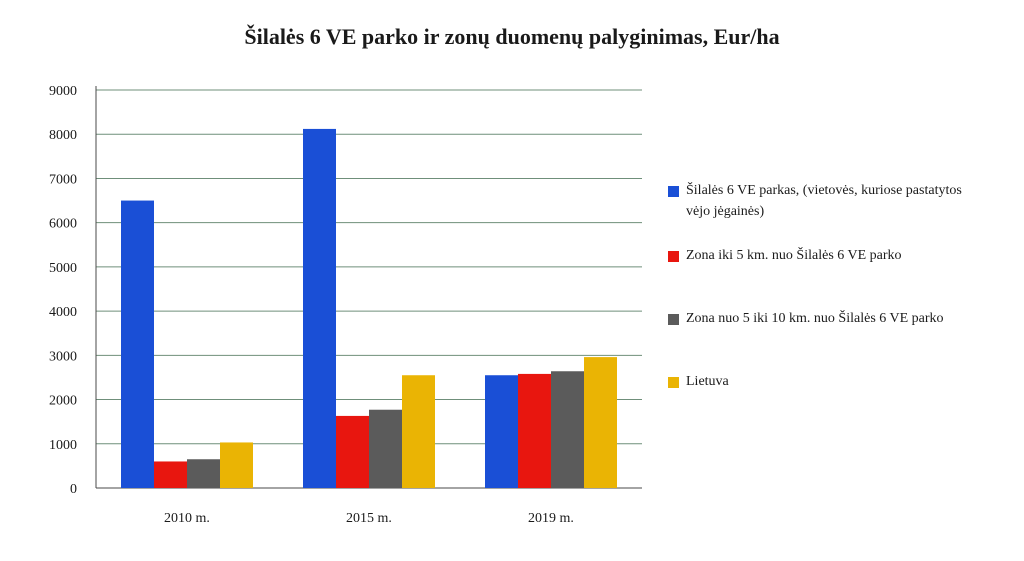 The width and height of the screenshot is (1024, 561). What do you see at coordinates (63, 445) in the screenshot?
I see `y-tick-label: 1000` at bounding box center [63, 445].